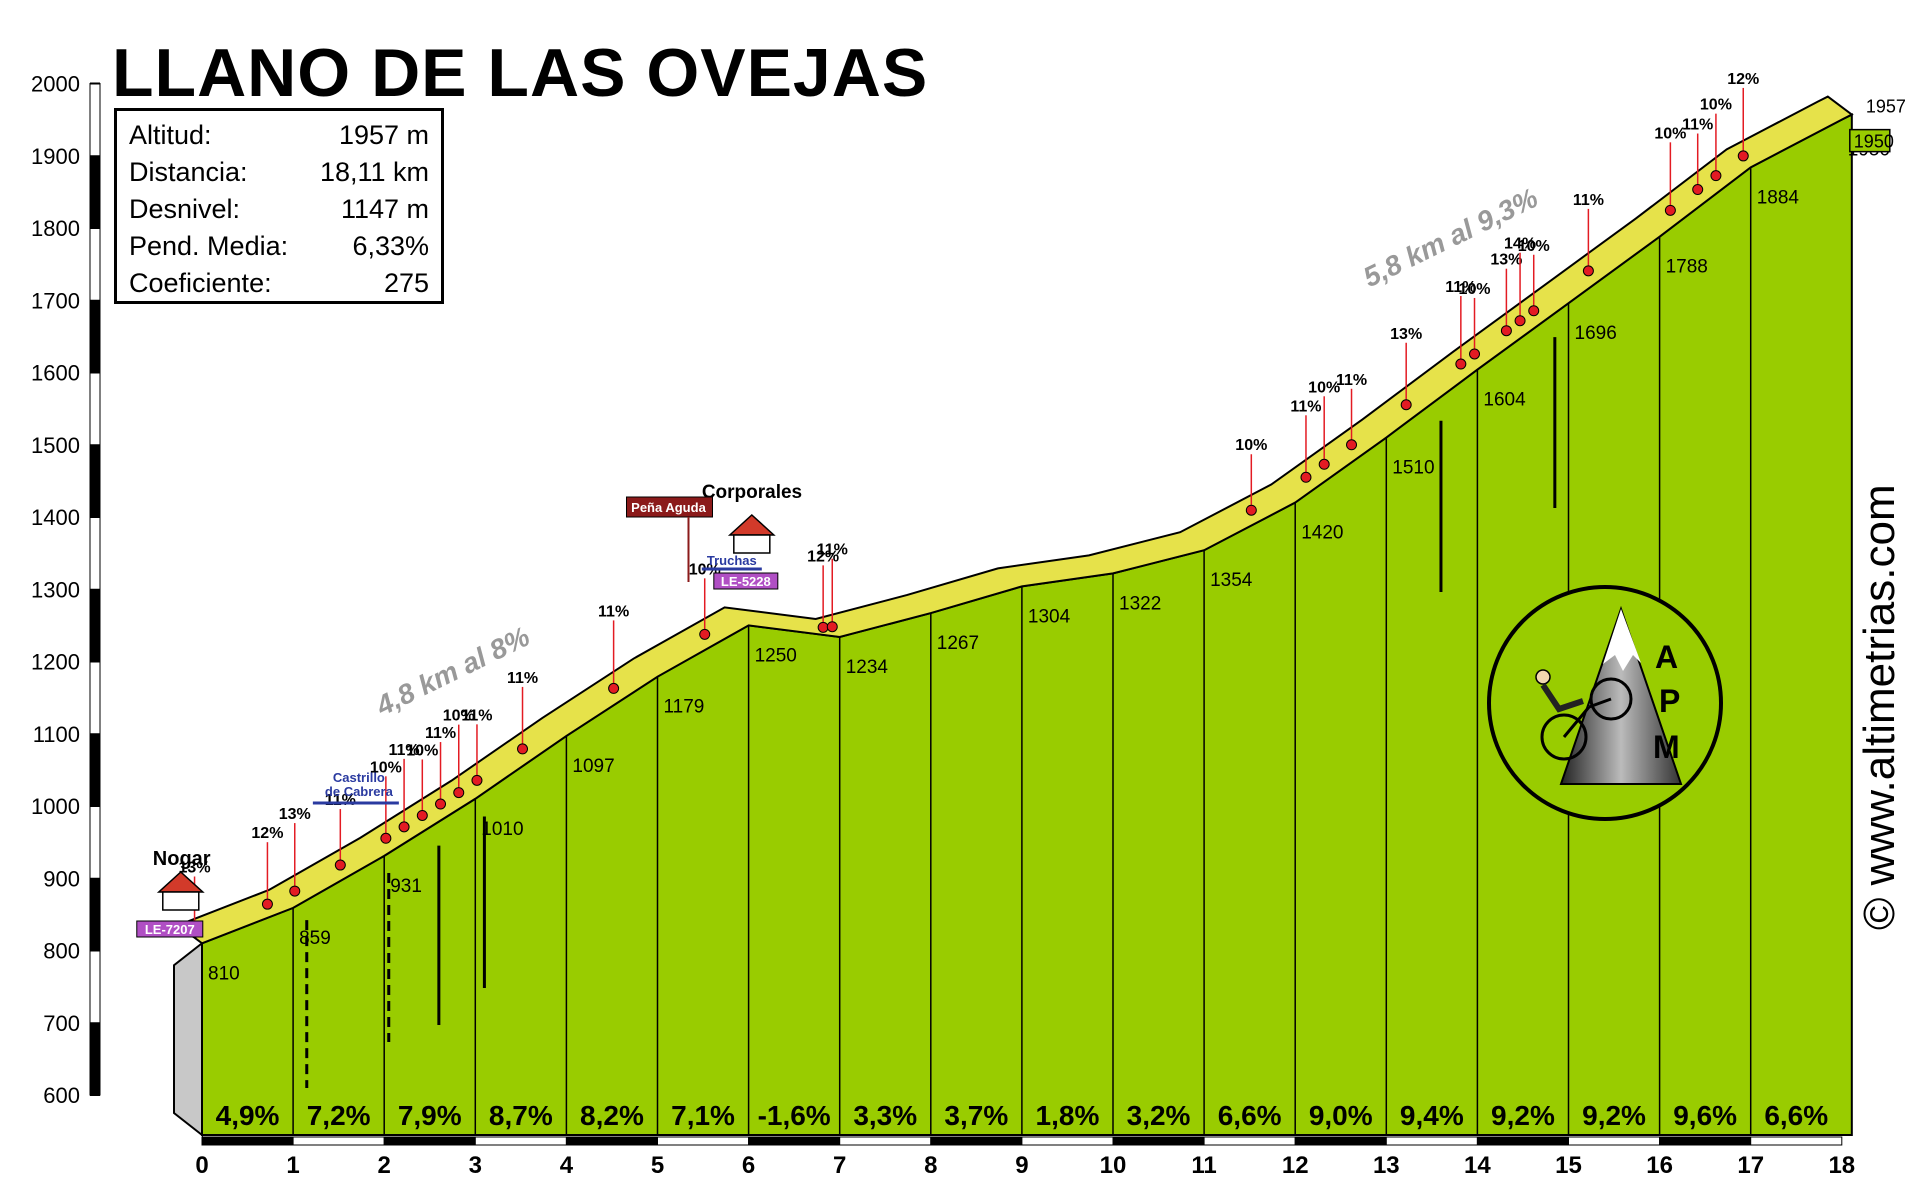 The width and height of the screenshot is (1920, 1196). Describe the element at coordinates (930, 1165) in the screenshot. I see `x-tick-label: 8` at that location.